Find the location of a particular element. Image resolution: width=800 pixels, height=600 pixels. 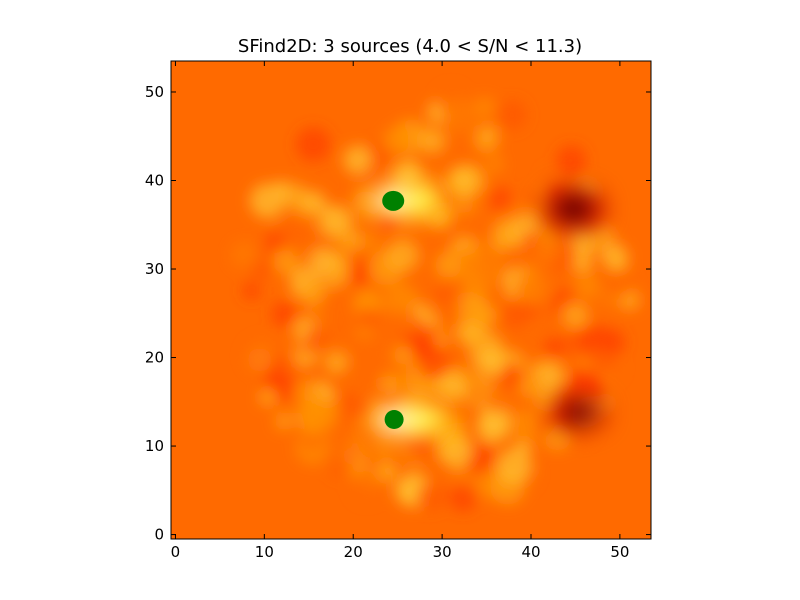

y-tick-label: 0 is located at coordinates (159, 535).